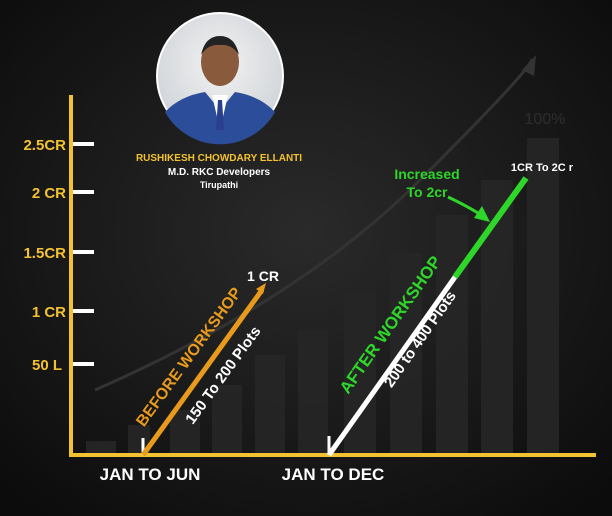  What do you see at coordinates (83, 254) in the screenshot?
I see `y-ticks` at bounding box center [83, 254].